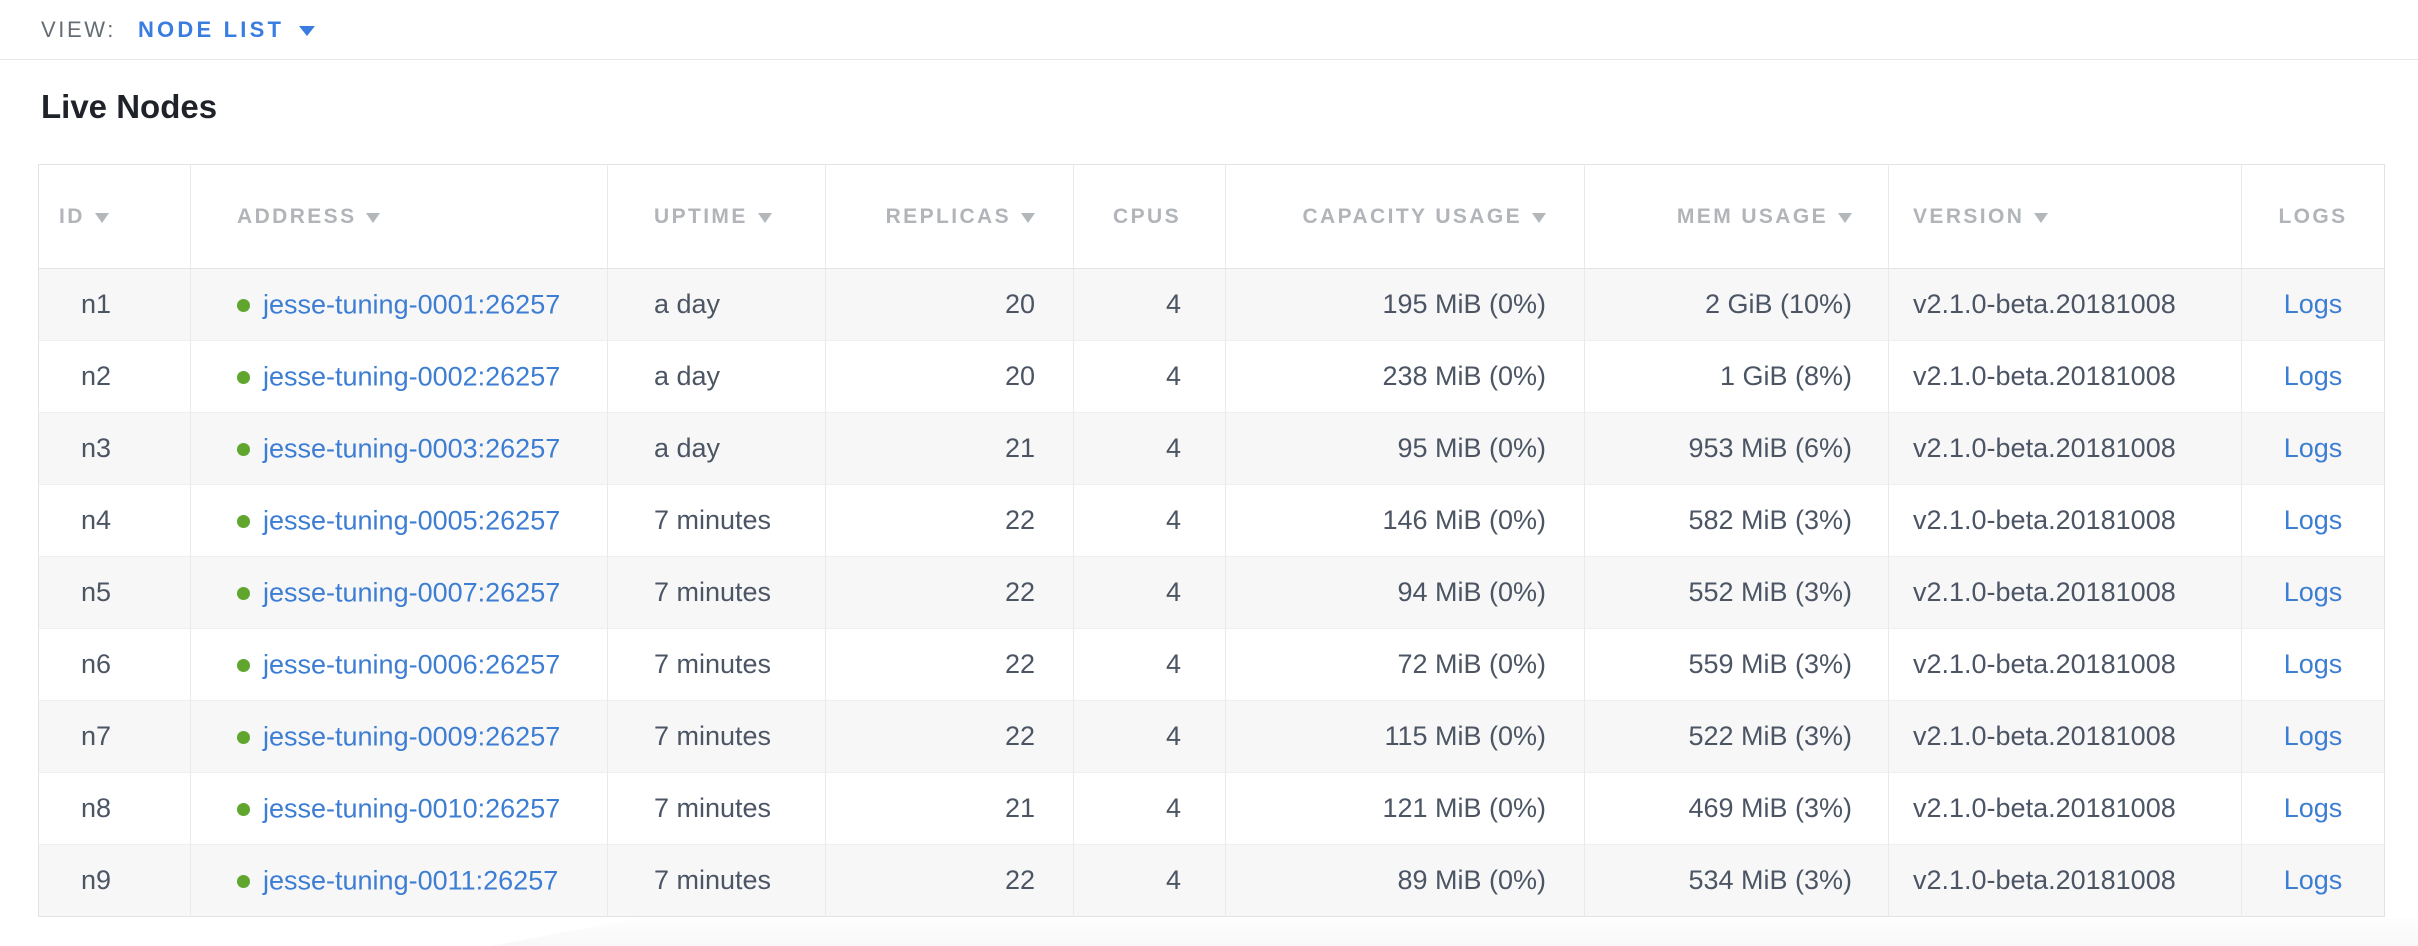 The image size is (2418, 946). Describe the element at coordinates (399, 216) in the screenshot. I see `column-header-address: ADDRESS` at that location.